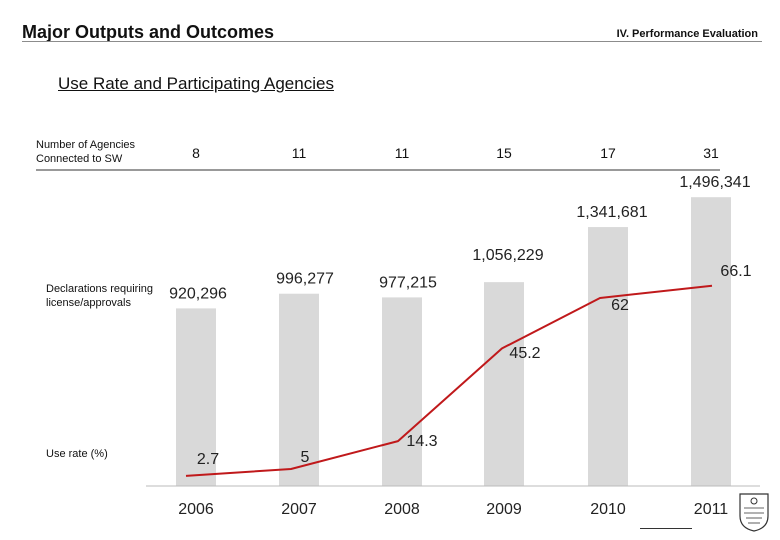  Describe the element at coordinates (88, 303) in the screenshot. I see `declarations-label-line2: license/approvals` at that location.